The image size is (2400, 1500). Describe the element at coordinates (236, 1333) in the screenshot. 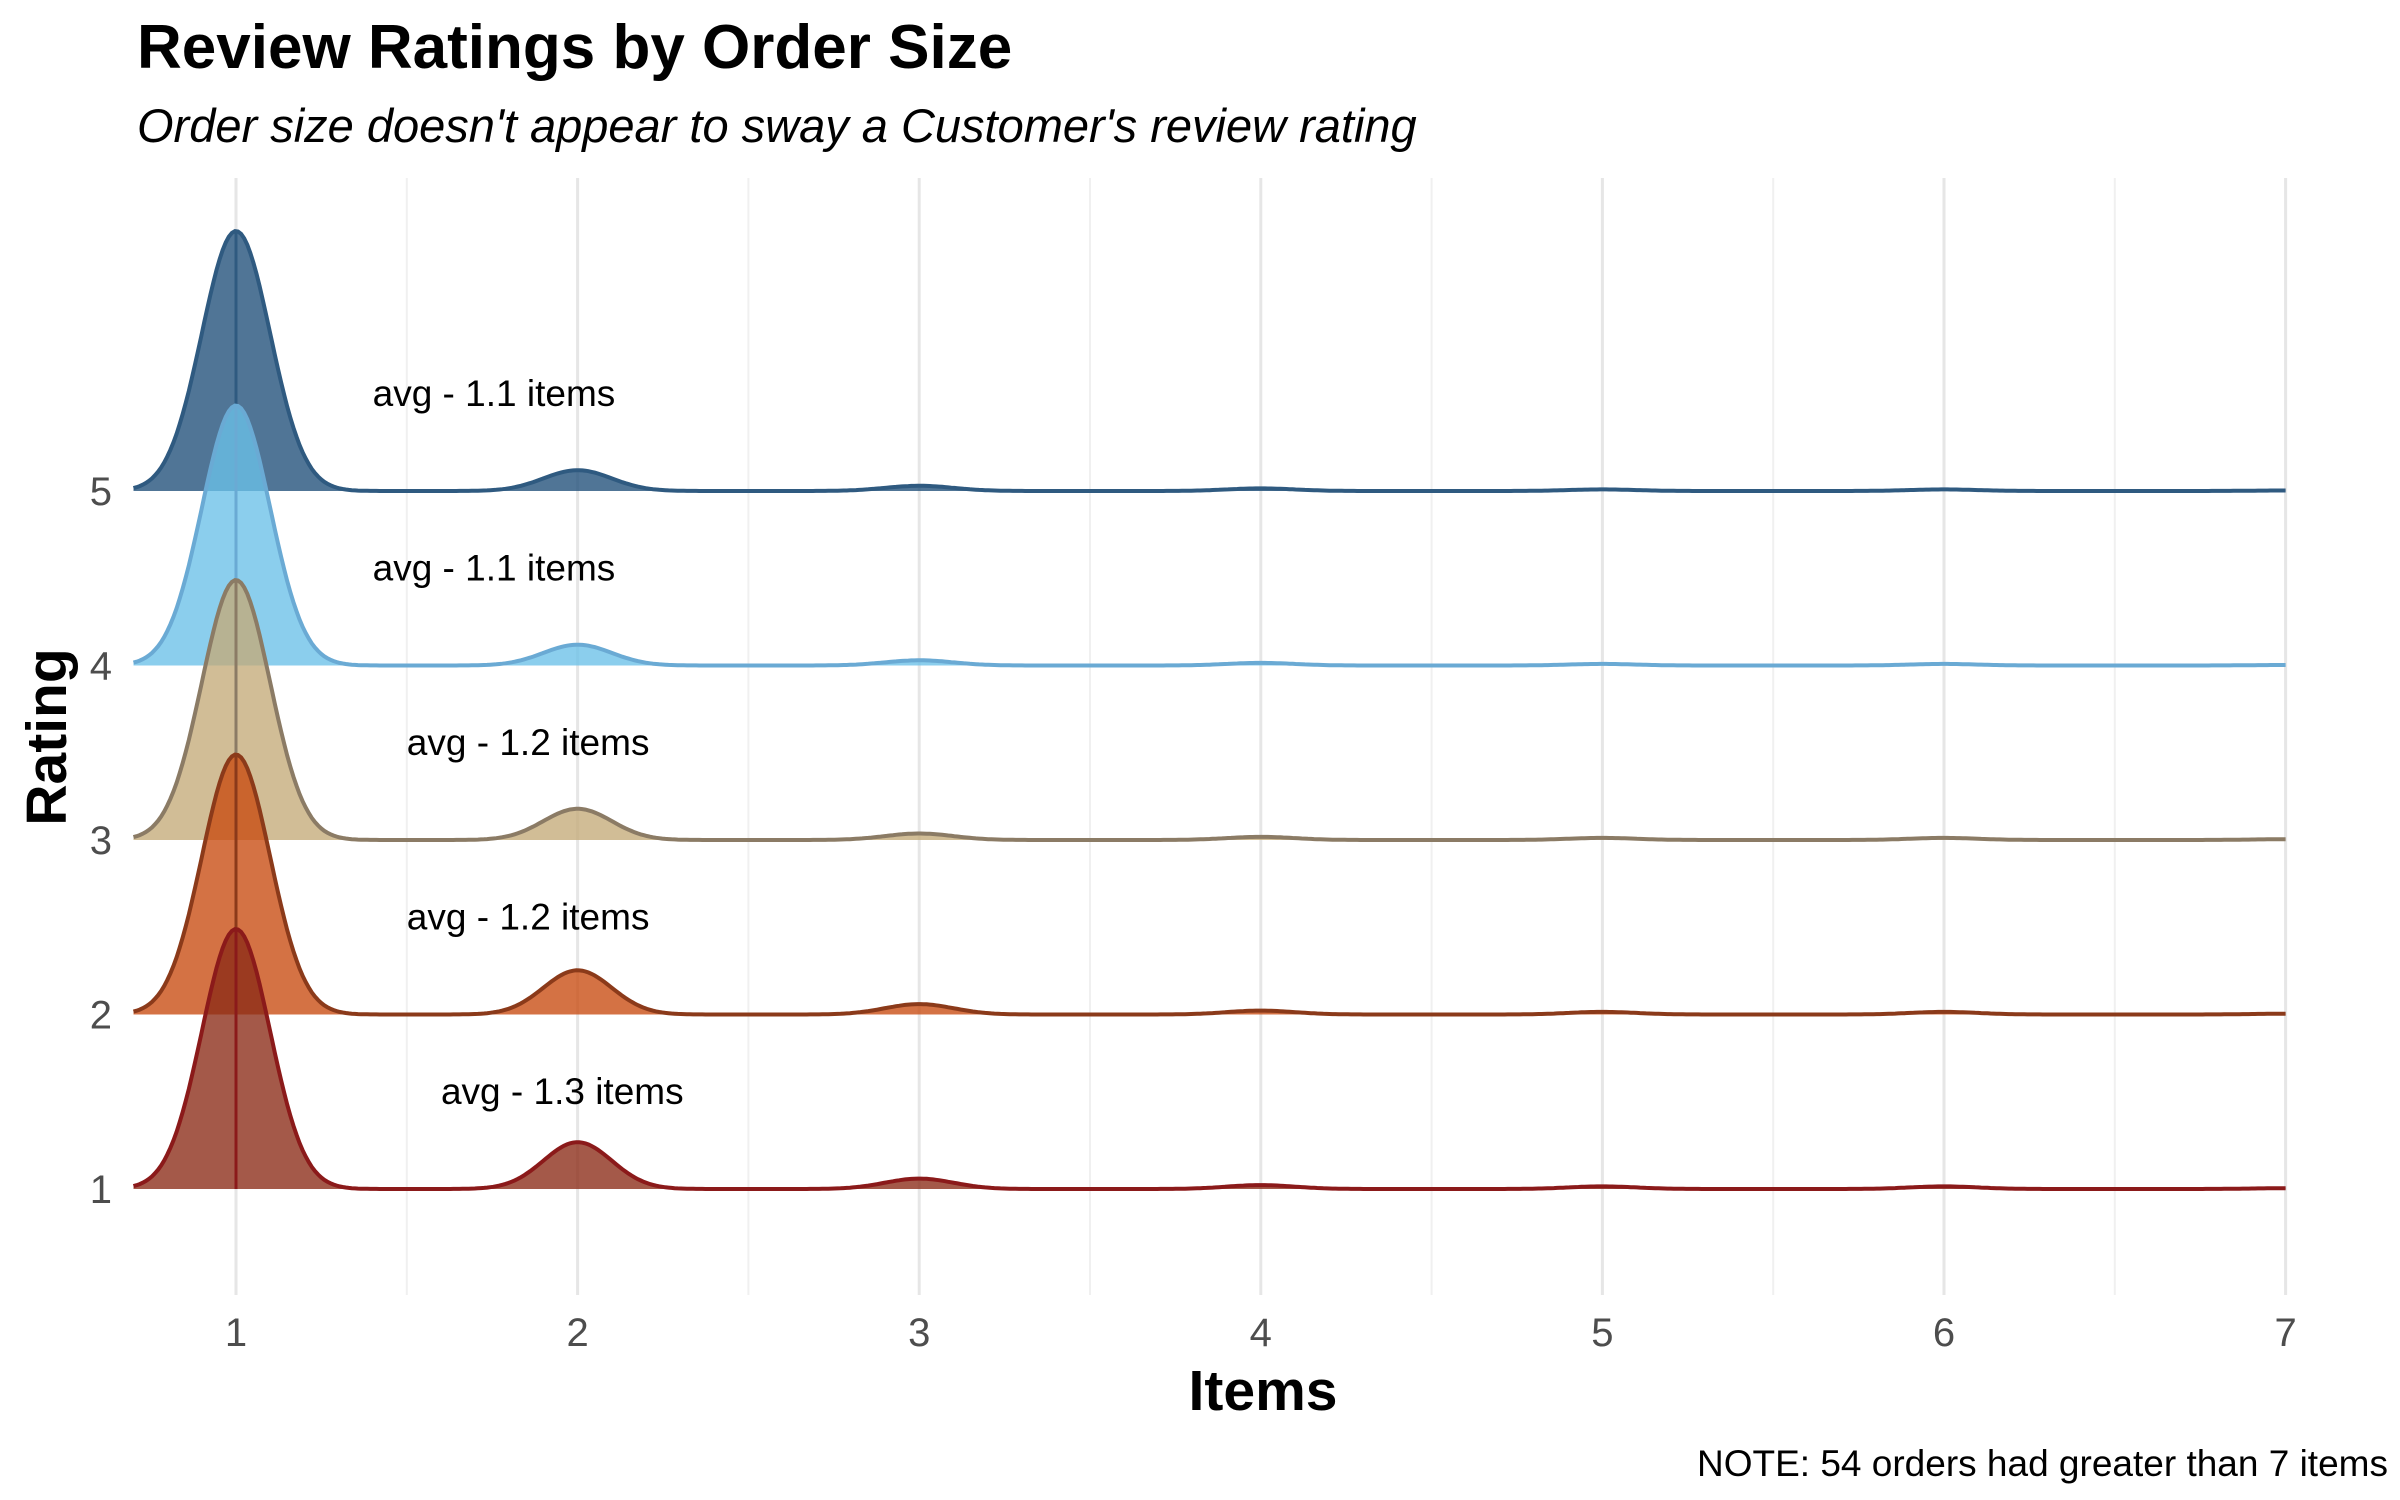

I see `x-tick-label: 1` at that location.